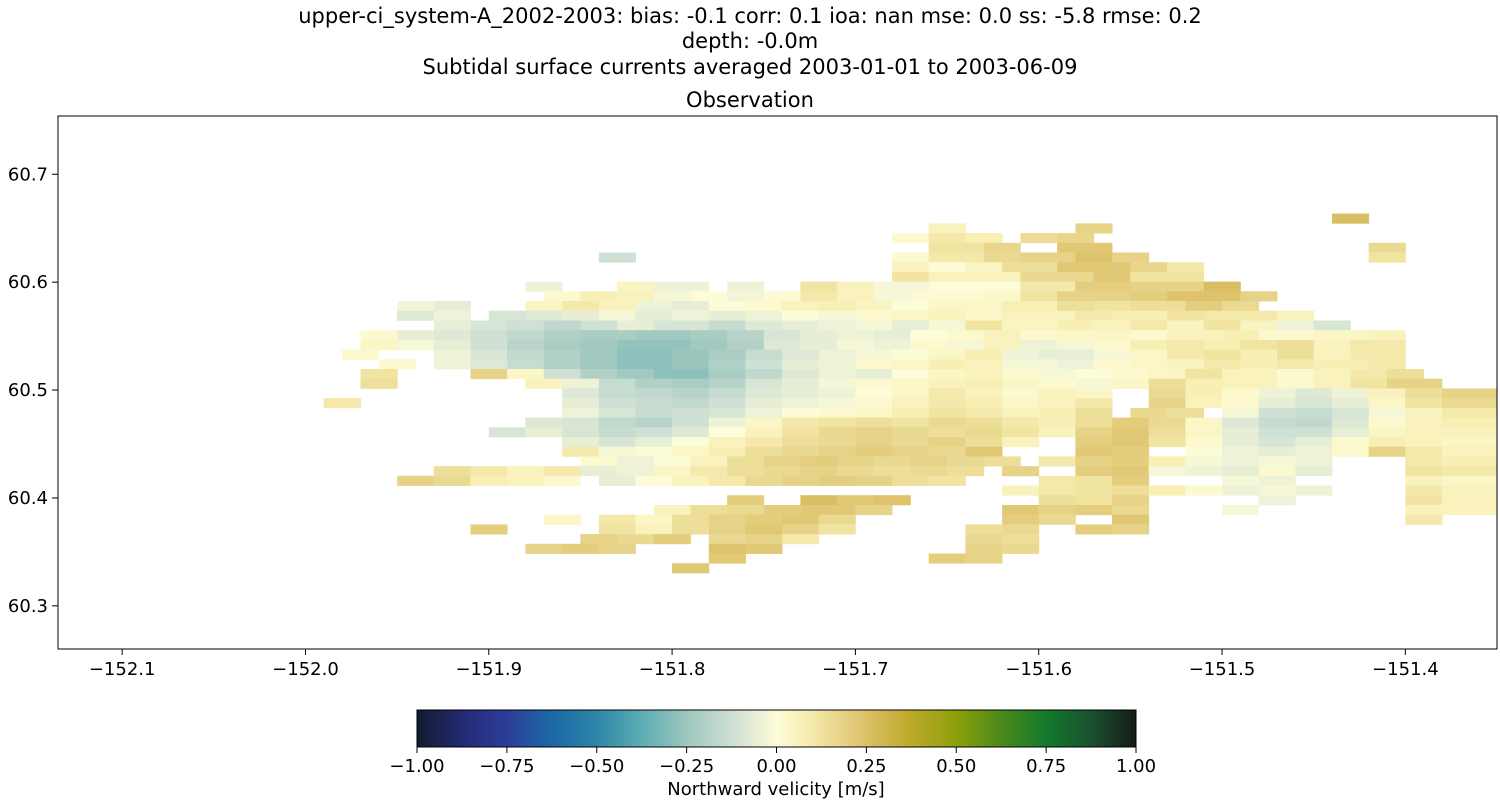 The image size is (1500, 800). I want to click on x-tick-label: −151.7, so click(855, 669).